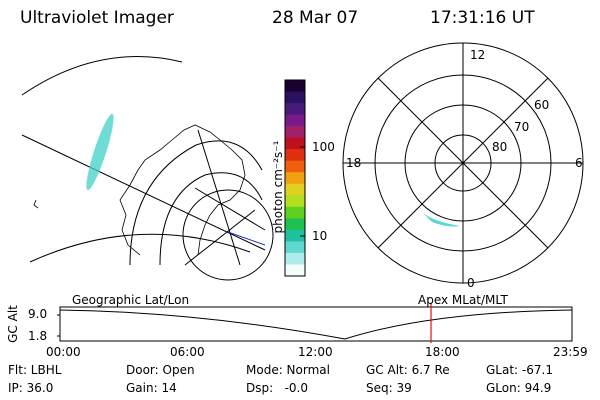 The width and height of the screenshot is (600, 400). What do you see at coordinates (35, 370) in the screenshot?
I see `filter-info: Flt: LBHL` at bounding box center [35, 370].